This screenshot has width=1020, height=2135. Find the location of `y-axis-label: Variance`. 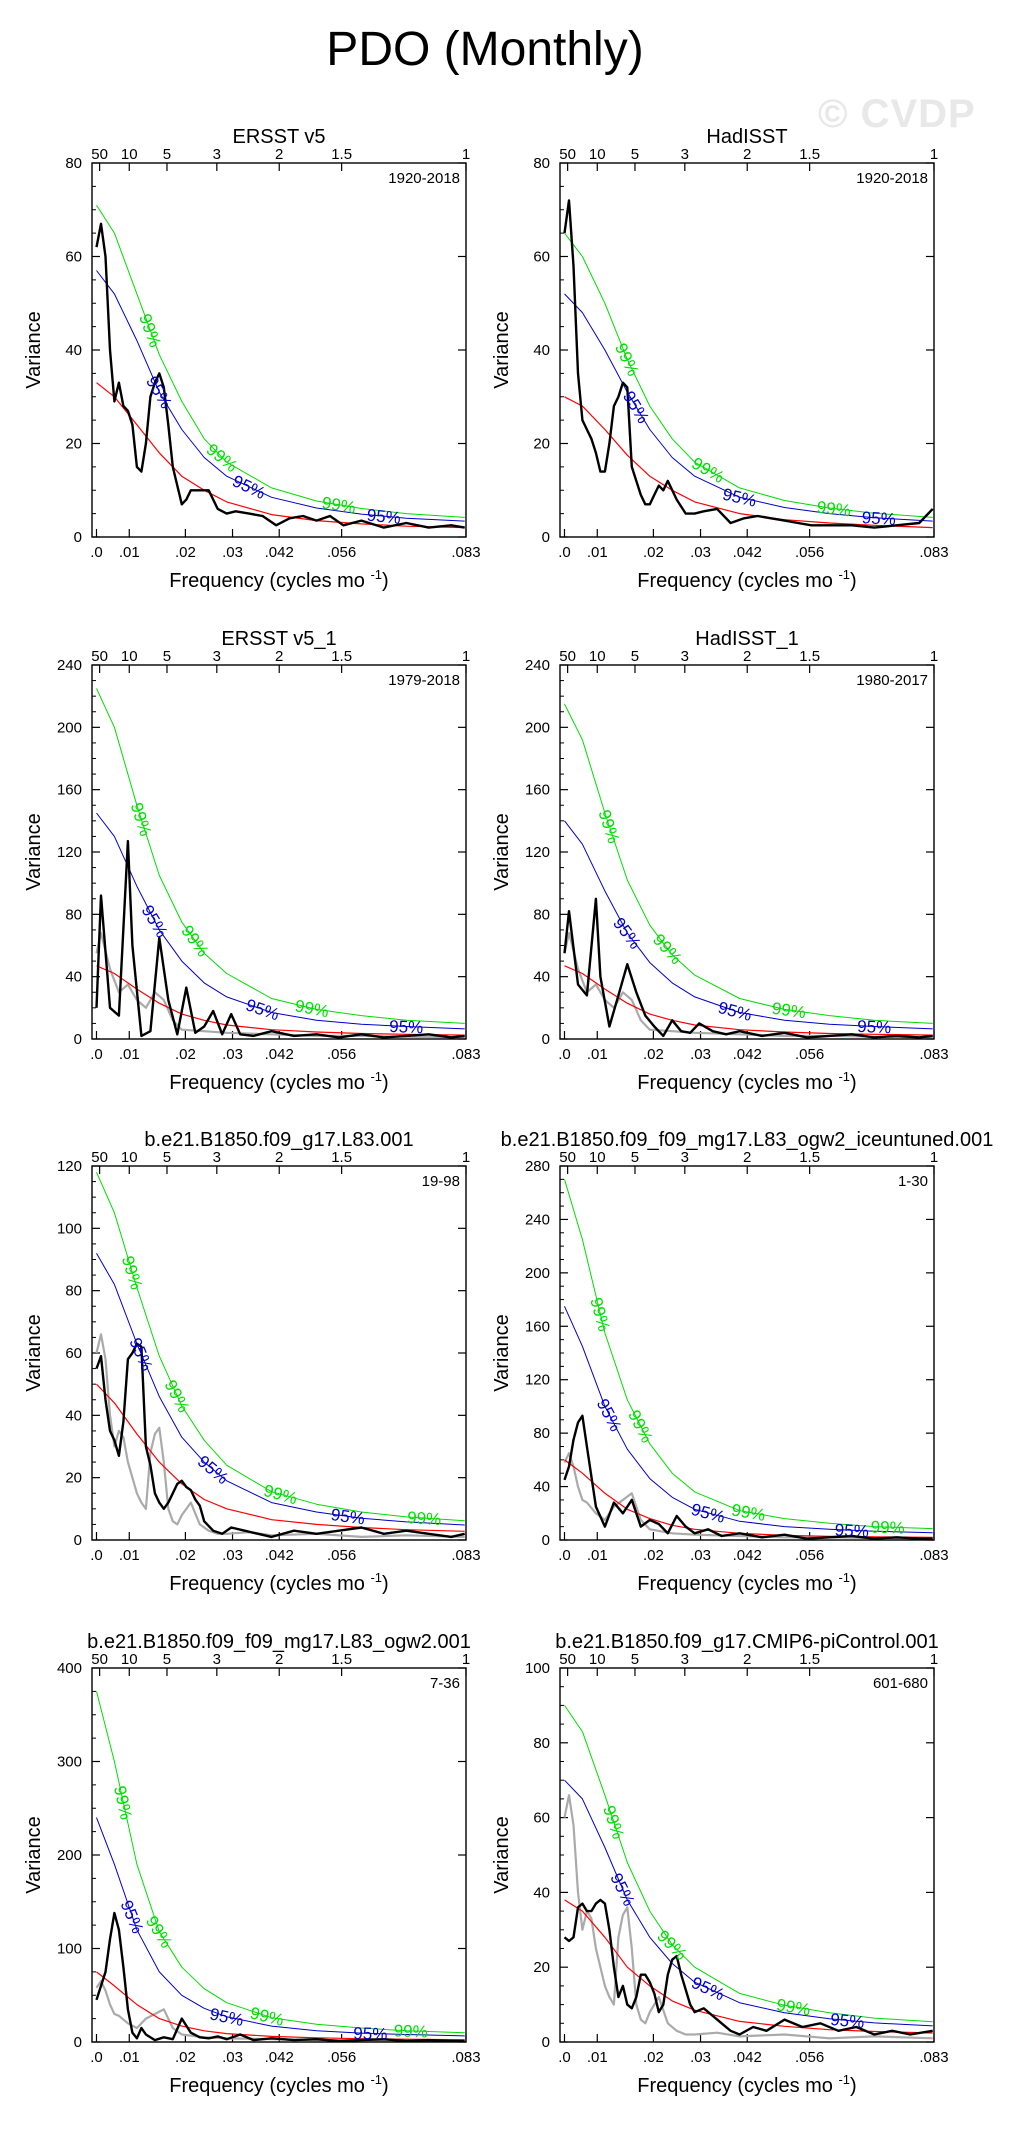

y-axis-label: Variance is located at coordinates (34, 1854).